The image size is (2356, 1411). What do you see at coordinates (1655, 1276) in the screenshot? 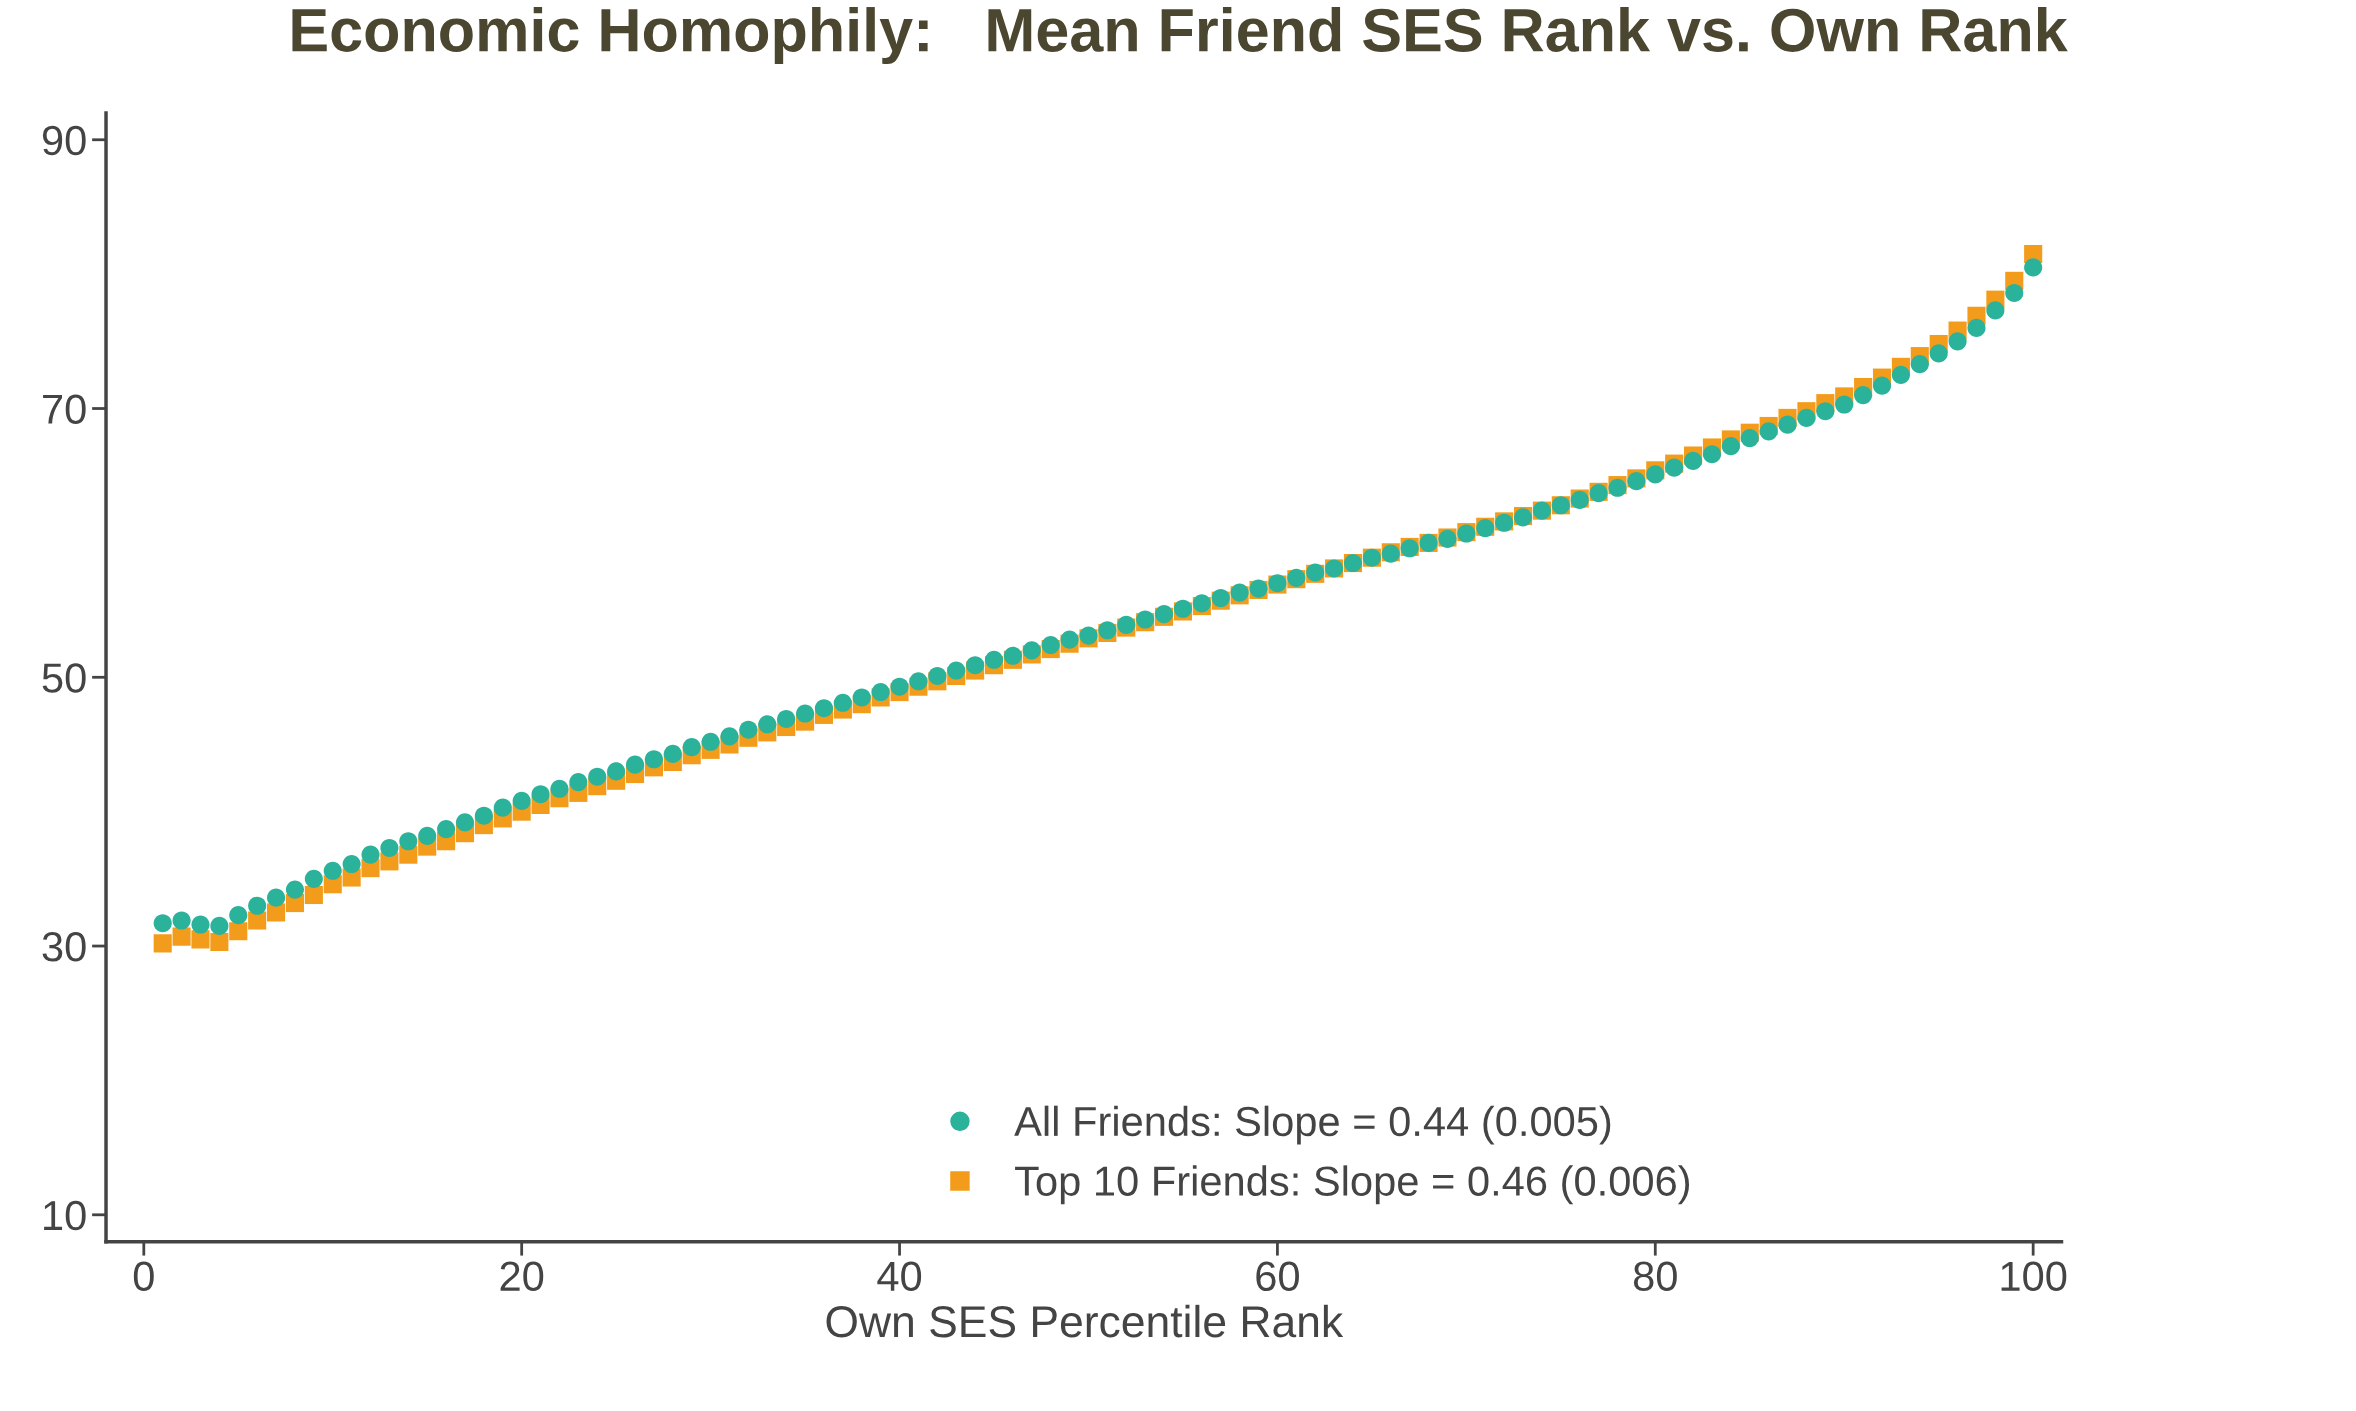
I see `x-tick-label: 80` at bounding box center [1655, 1276].